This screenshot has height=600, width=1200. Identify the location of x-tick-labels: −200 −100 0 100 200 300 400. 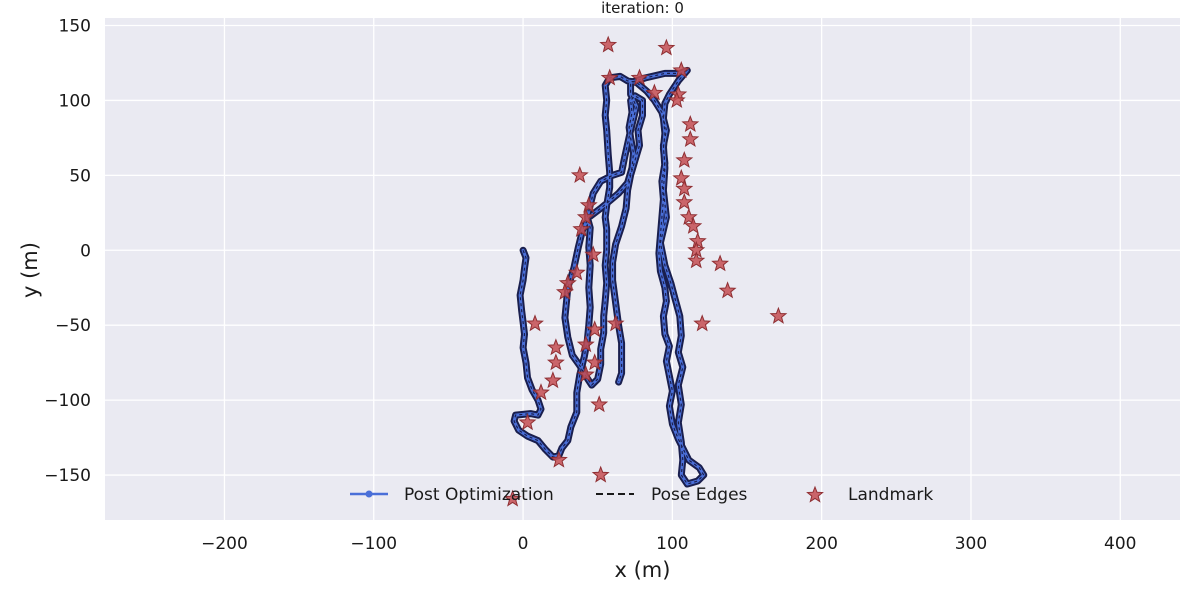
(668, 544).